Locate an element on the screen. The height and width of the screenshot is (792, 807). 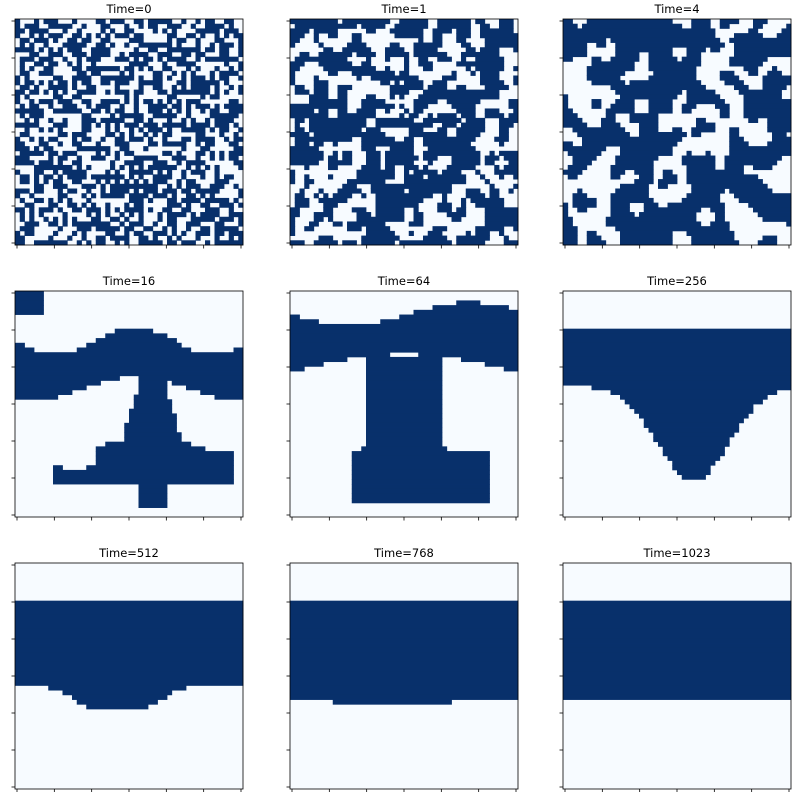
panel-title: Time=0 is located at coordinates (128, 9).